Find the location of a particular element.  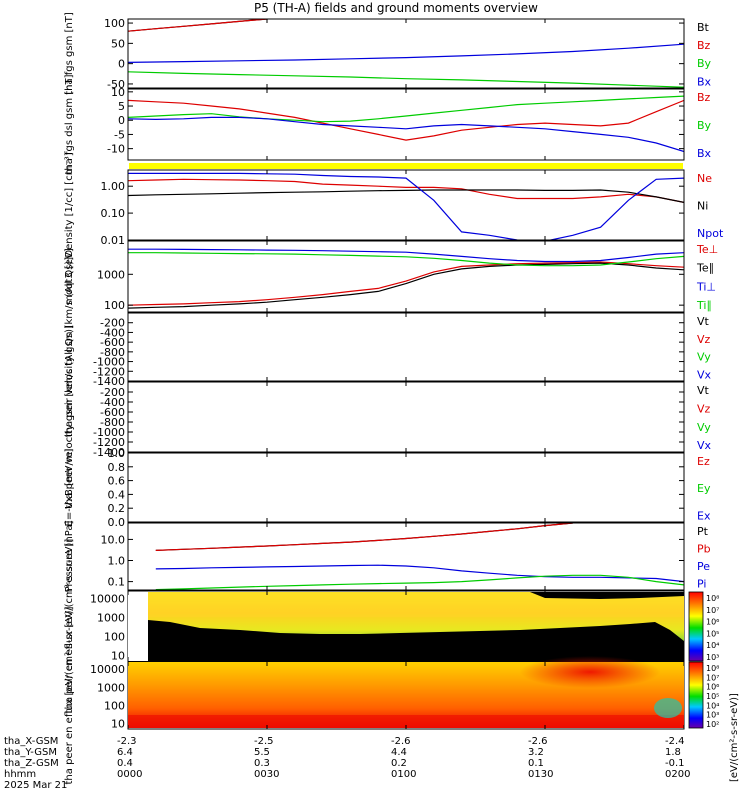

footer-z-value: 0.2 is located at coordinates (399, 763).